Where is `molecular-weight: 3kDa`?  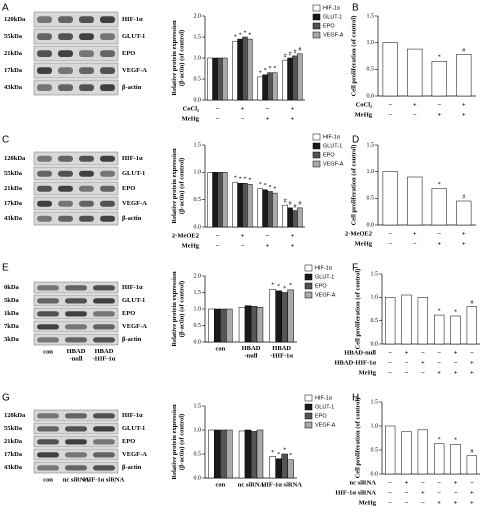 molecular-weight: 3kDa is located at coordinates (12, 339).